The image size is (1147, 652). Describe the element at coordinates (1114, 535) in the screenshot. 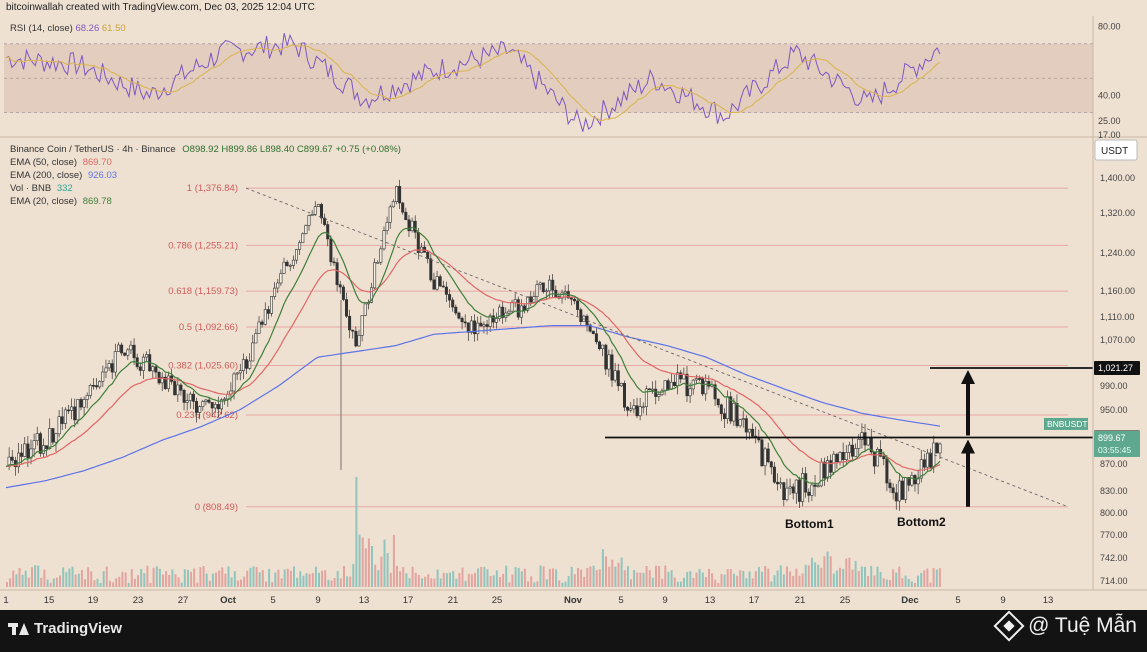

I see `price-tick-label: 770.00` at that location.